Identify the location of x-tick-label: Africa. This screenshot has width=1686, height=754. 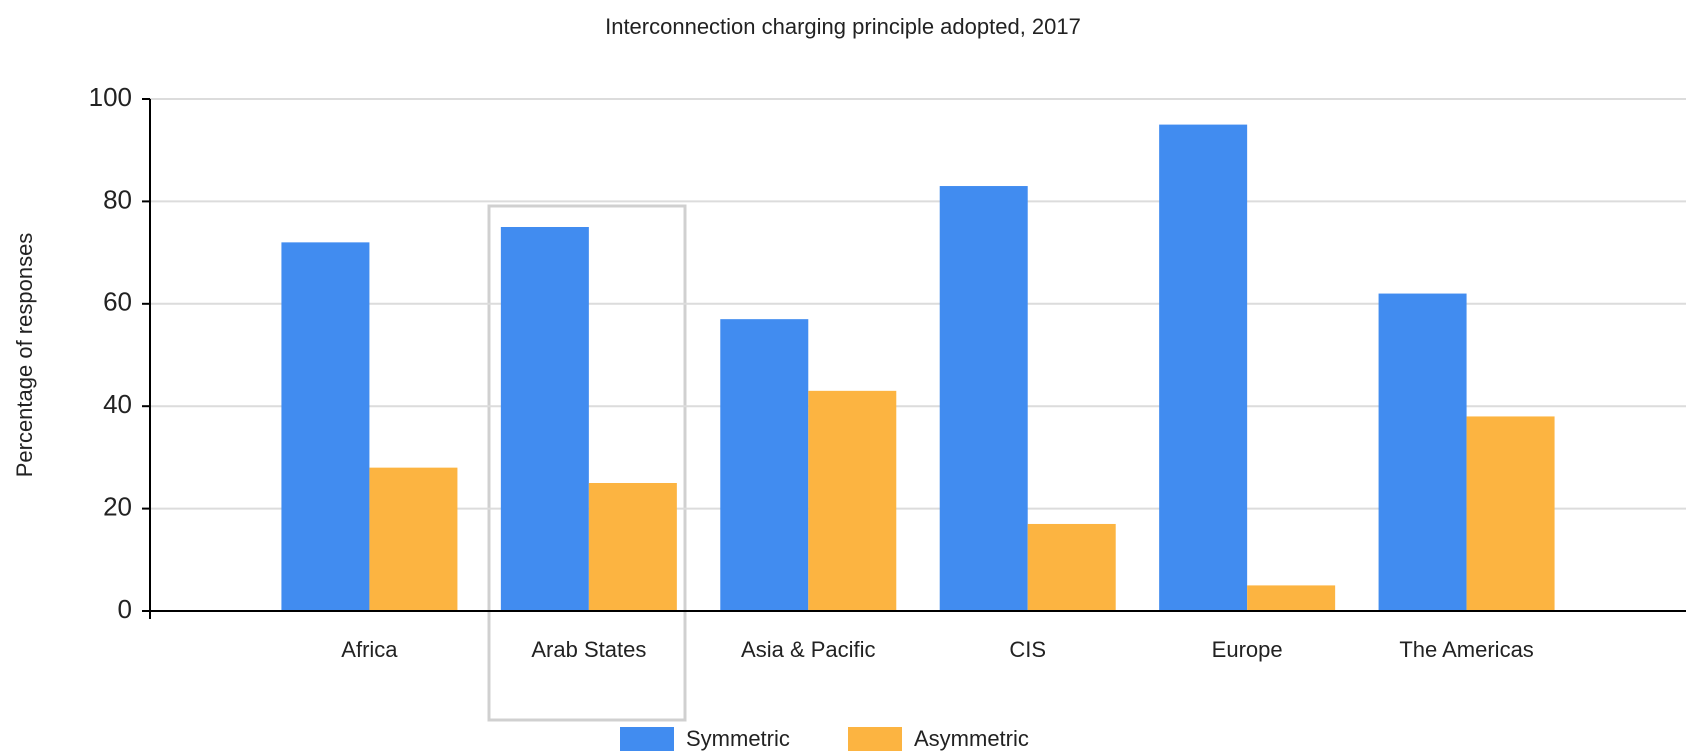
(369, 649).